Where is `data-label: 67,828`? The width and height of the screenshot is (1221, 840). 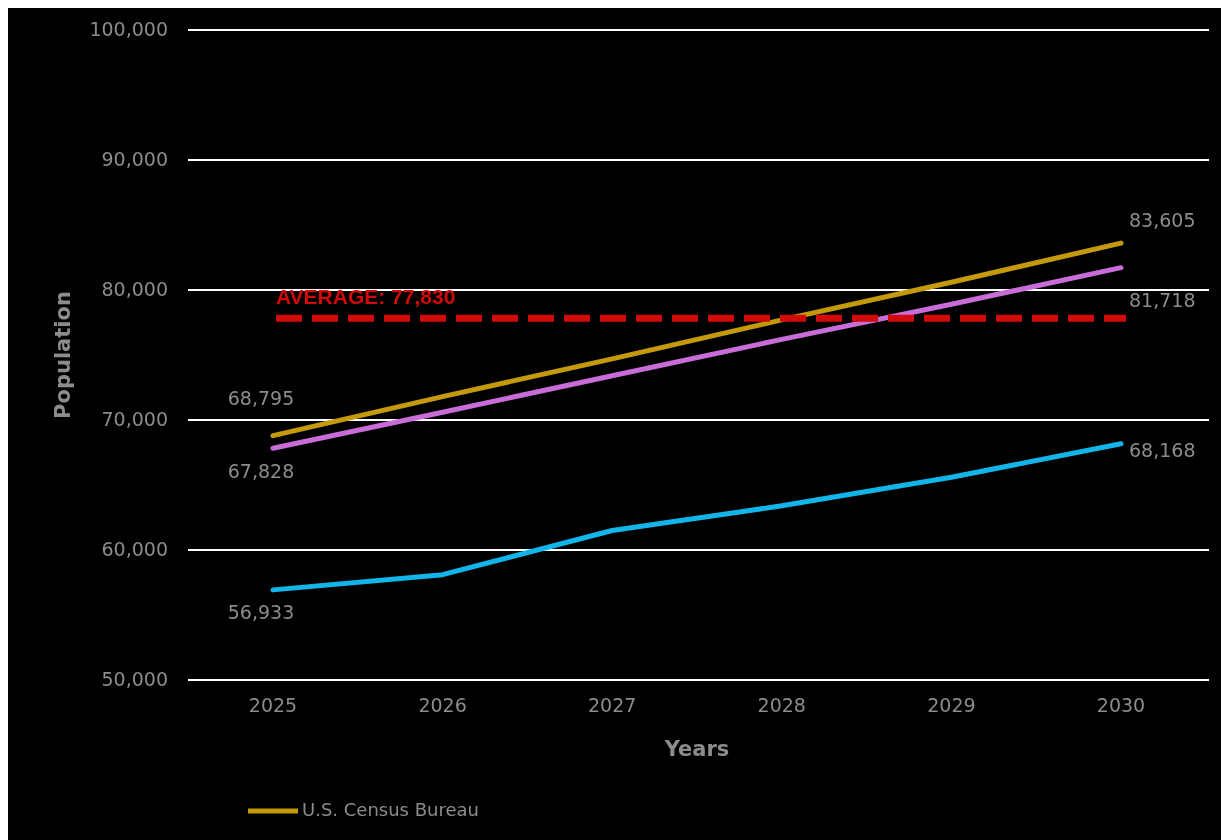
data-label: 67,828 is located at coordinates (261, 470).